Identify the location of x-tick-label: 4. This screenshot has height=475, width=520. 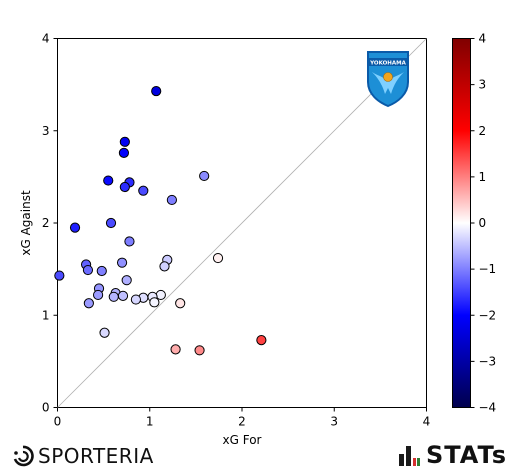
(427, 422).